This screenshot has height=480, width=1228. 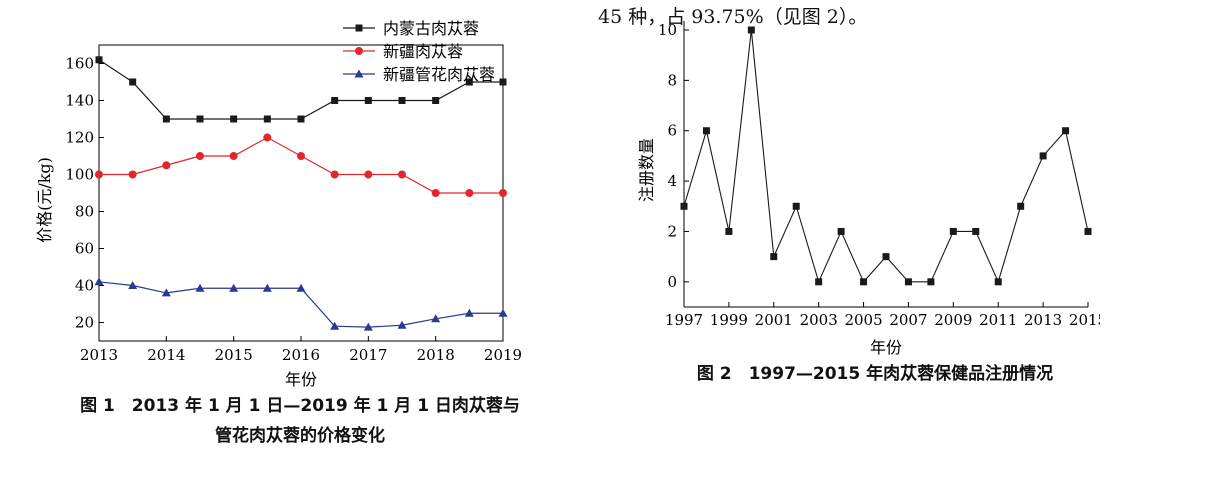 What do you see at coordinates (908, 320) in the screenshot?
I see `chart2-xtick-label: 2007` at bounding box center [908, 320].